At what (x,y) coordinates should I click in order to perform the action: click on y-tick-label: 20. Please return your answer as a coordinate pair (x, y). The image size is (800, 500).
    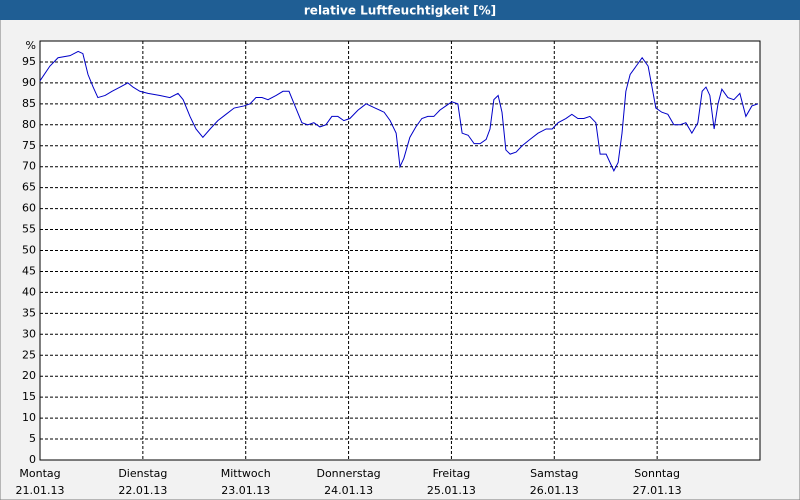
    Looking at the image, I should click on (29, 375).